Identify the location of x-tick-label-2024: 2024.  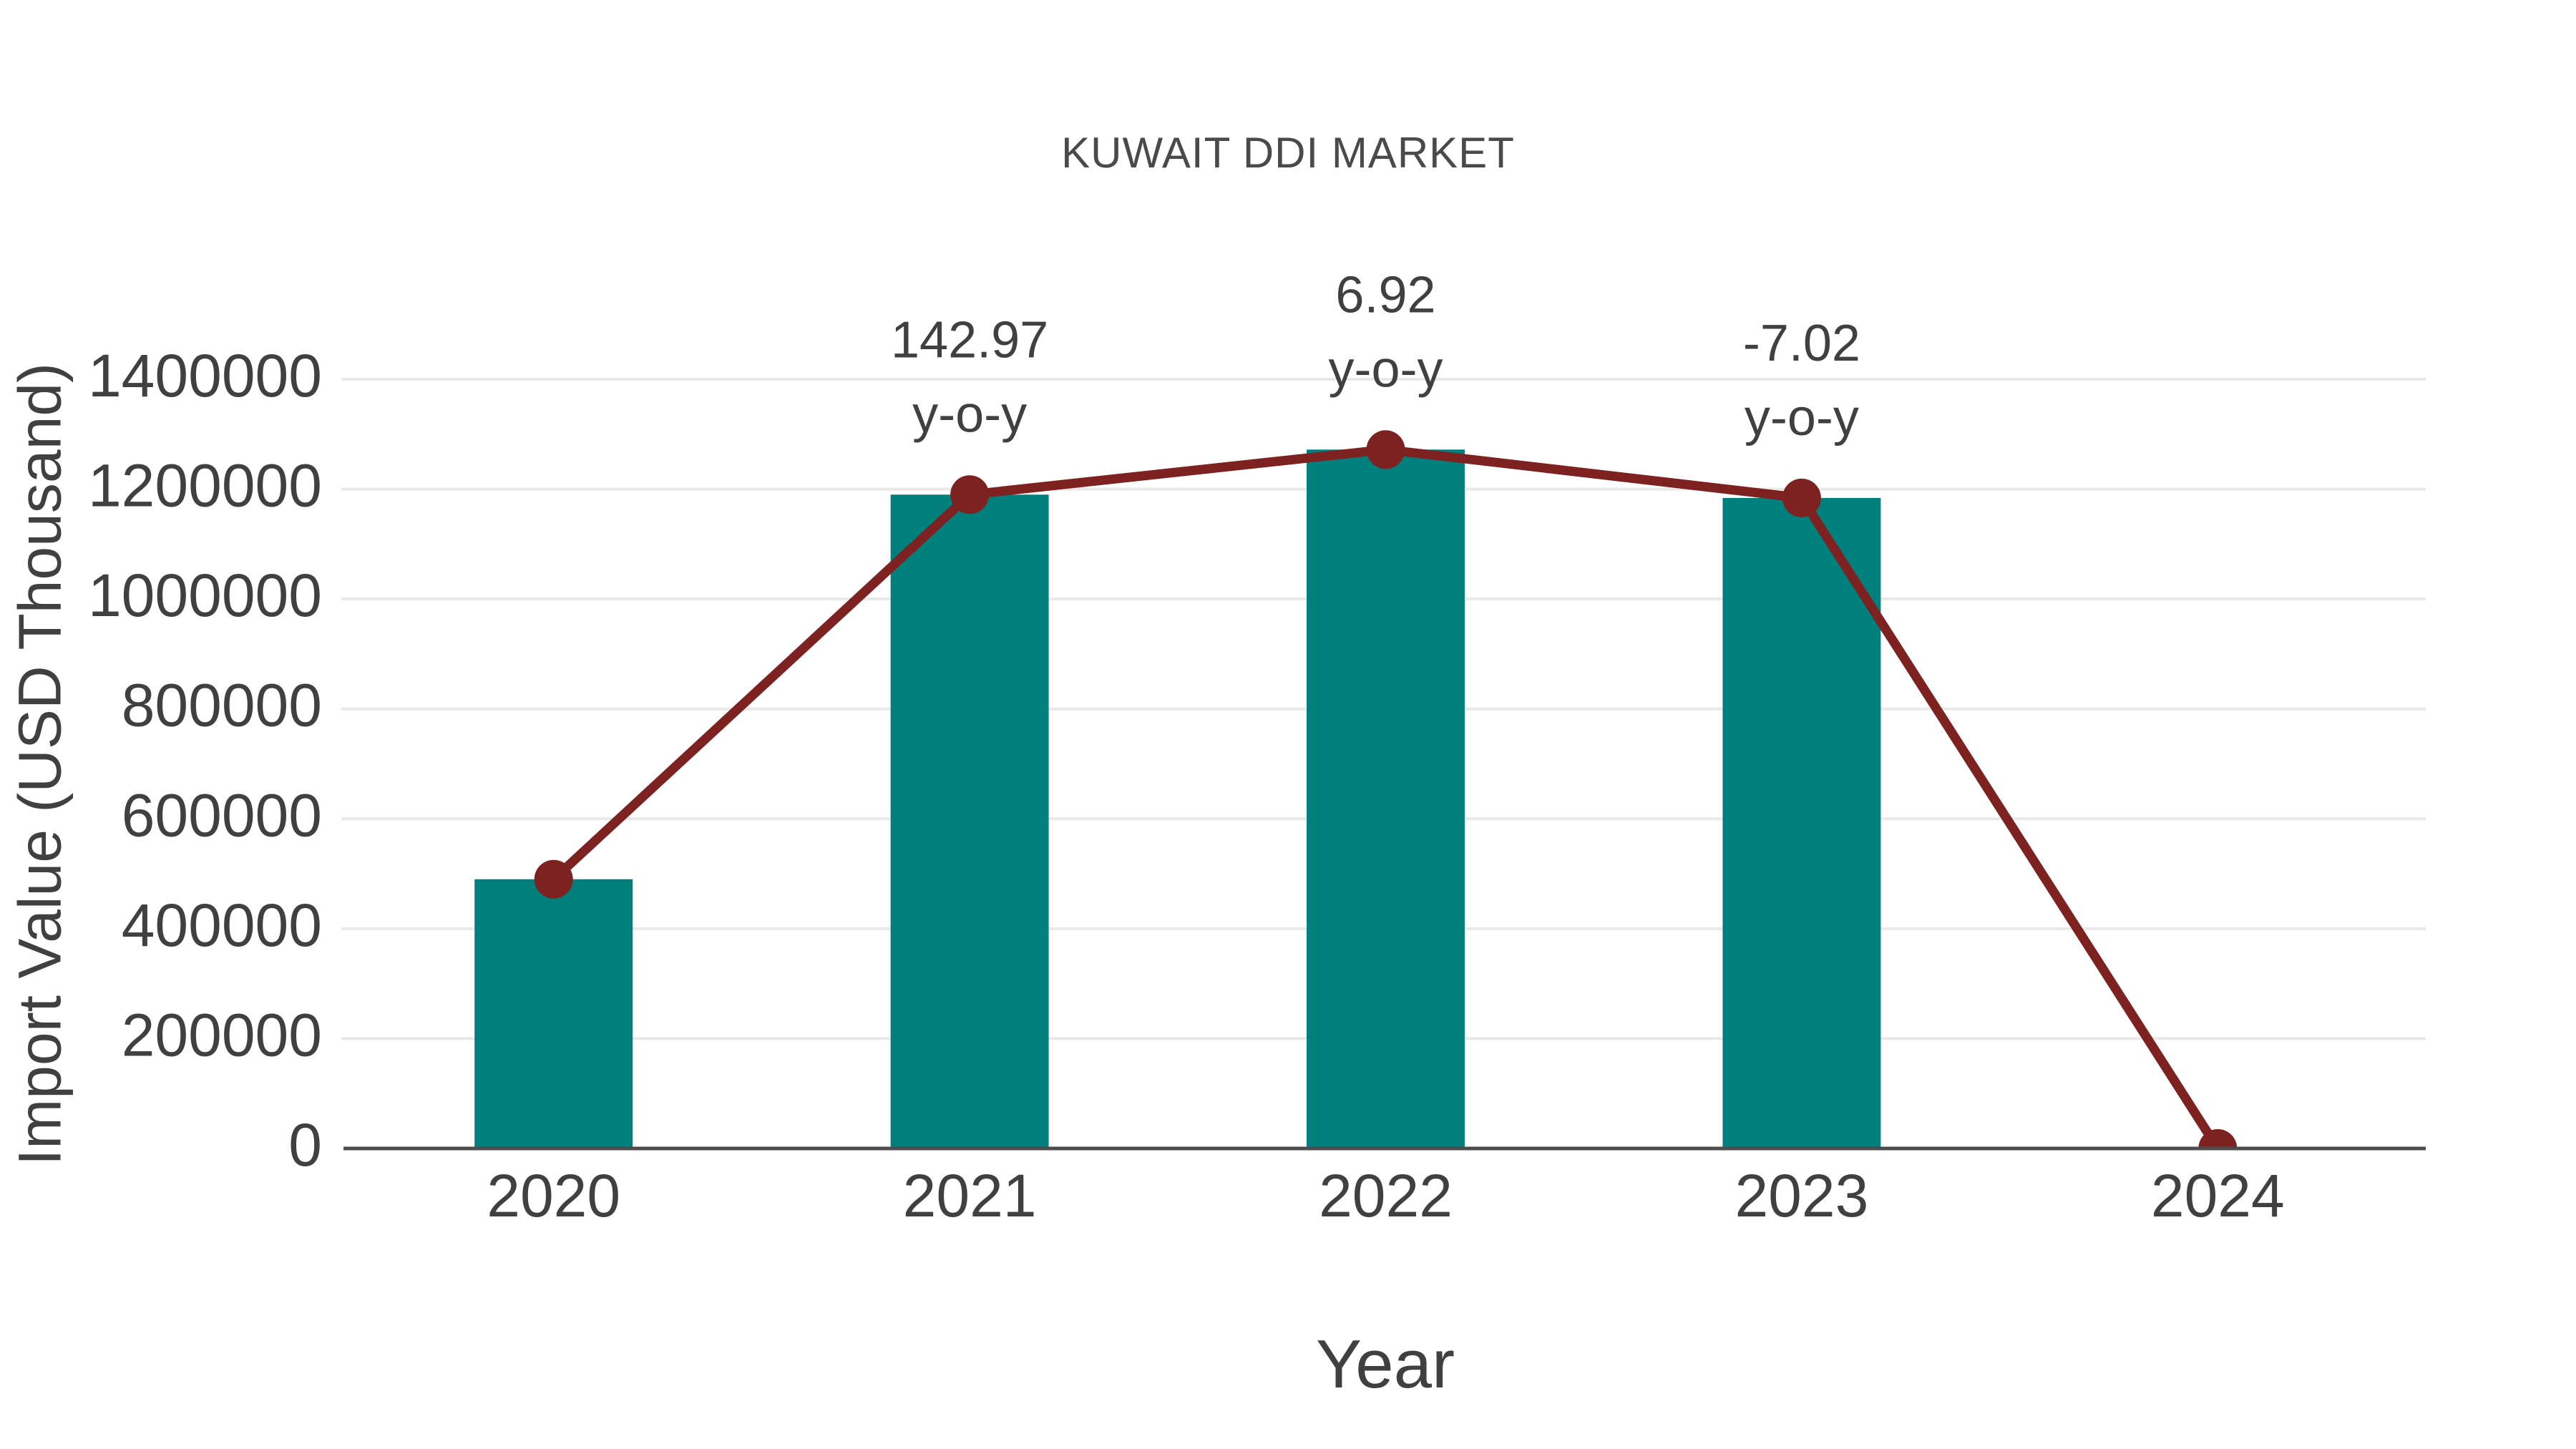
(2218, 1195).